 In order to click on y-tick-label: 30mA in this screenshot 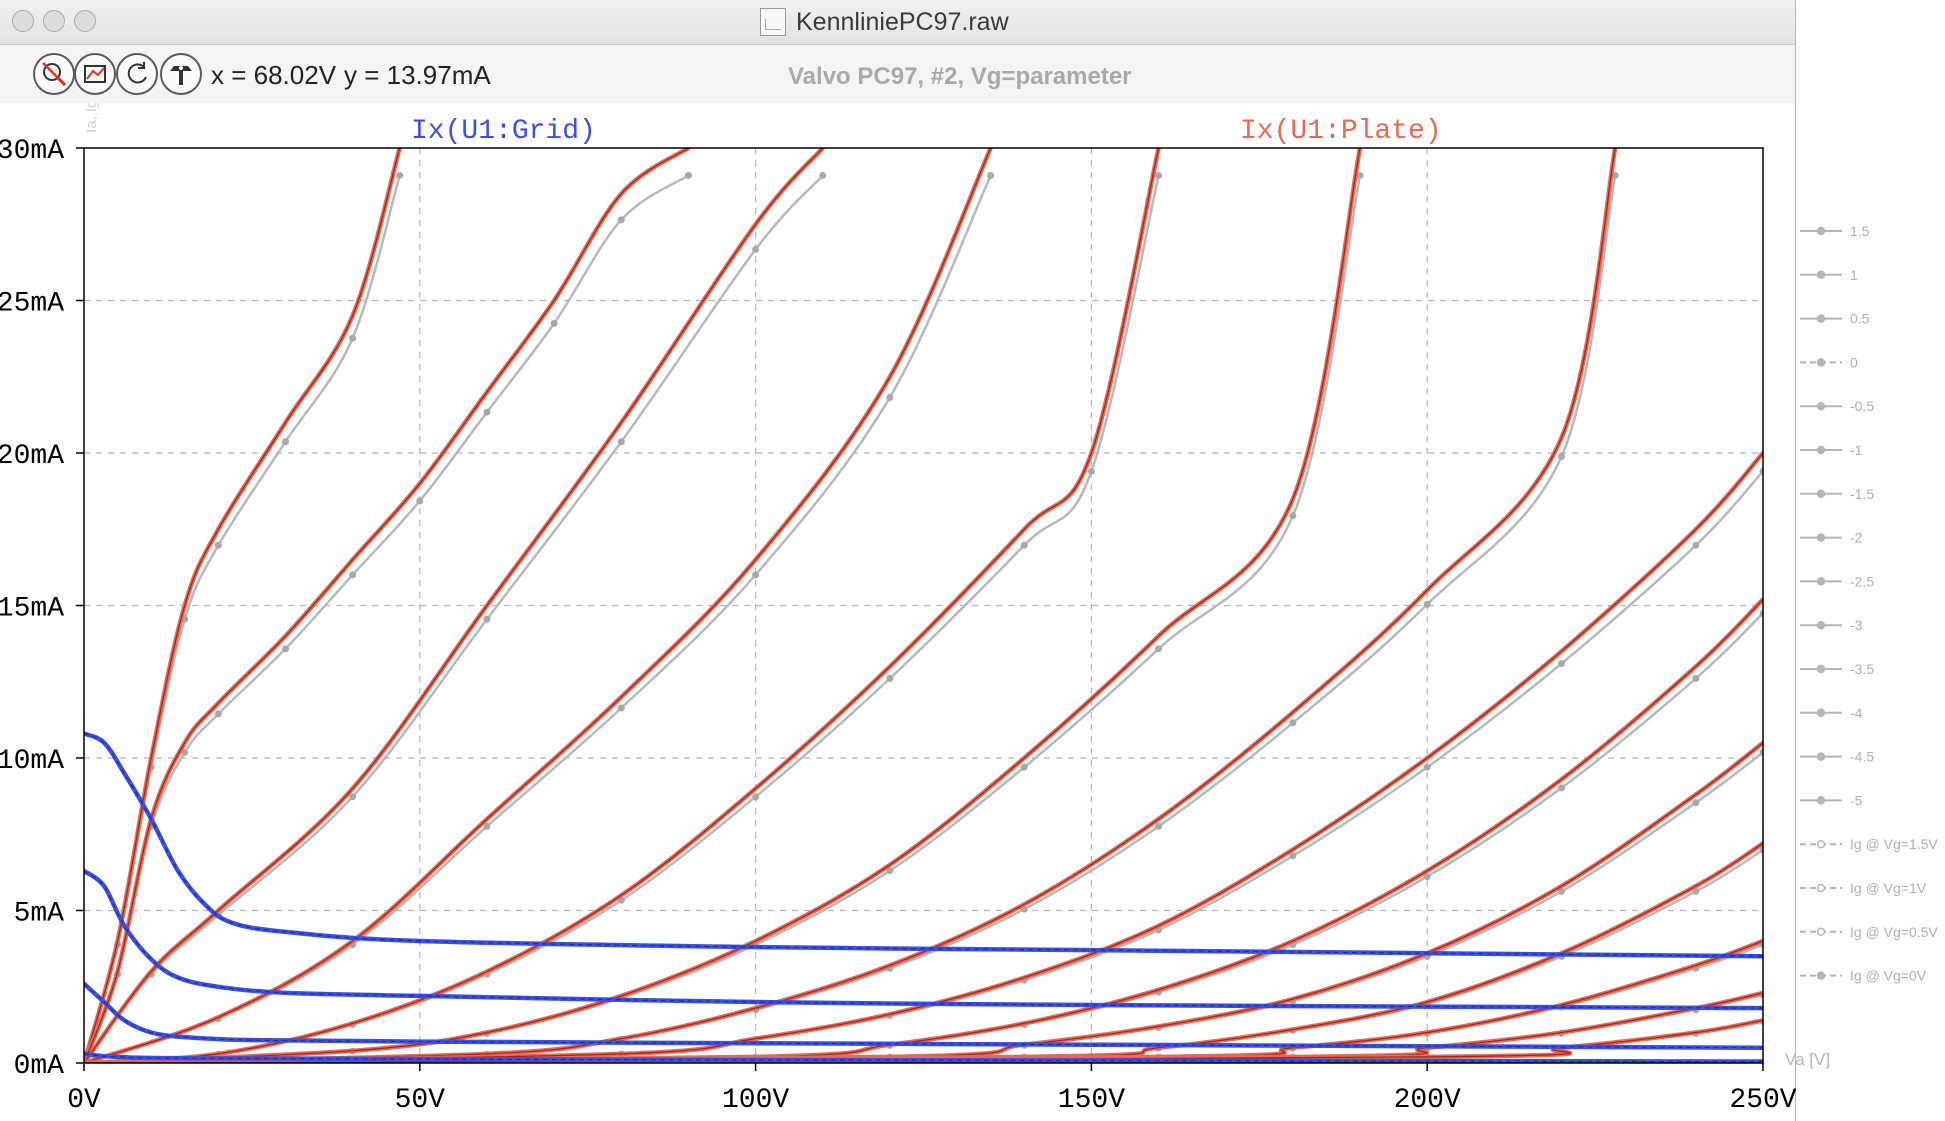, I will do `click(32, 151)`.